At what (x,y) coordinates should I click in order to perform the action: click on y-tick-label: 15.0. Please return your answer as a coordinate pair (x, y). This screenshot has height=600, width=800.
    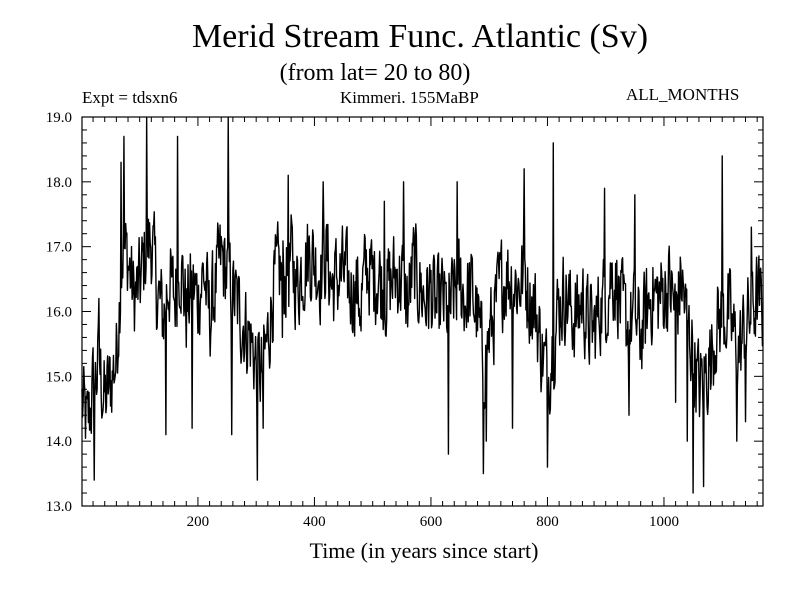
    Looking at the image, I should click on (59, 377).